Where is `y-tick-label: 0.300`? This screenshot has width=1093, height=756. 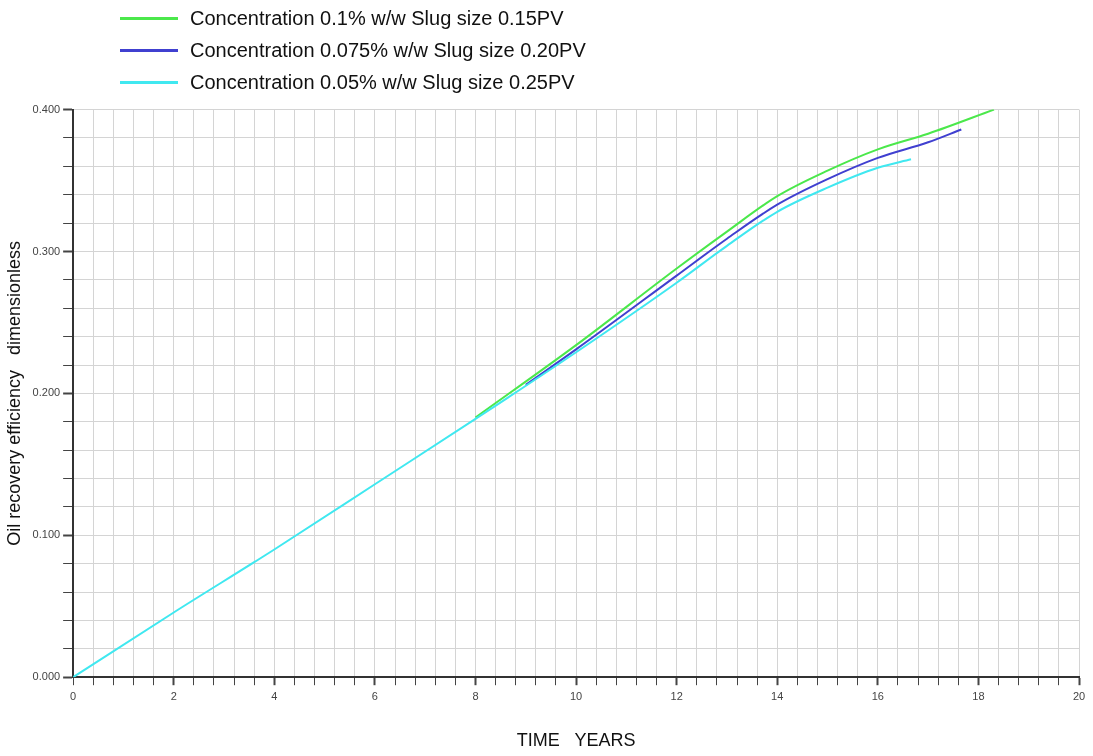
y-tick-label: 0.300 is located at coordinates (46, 250).